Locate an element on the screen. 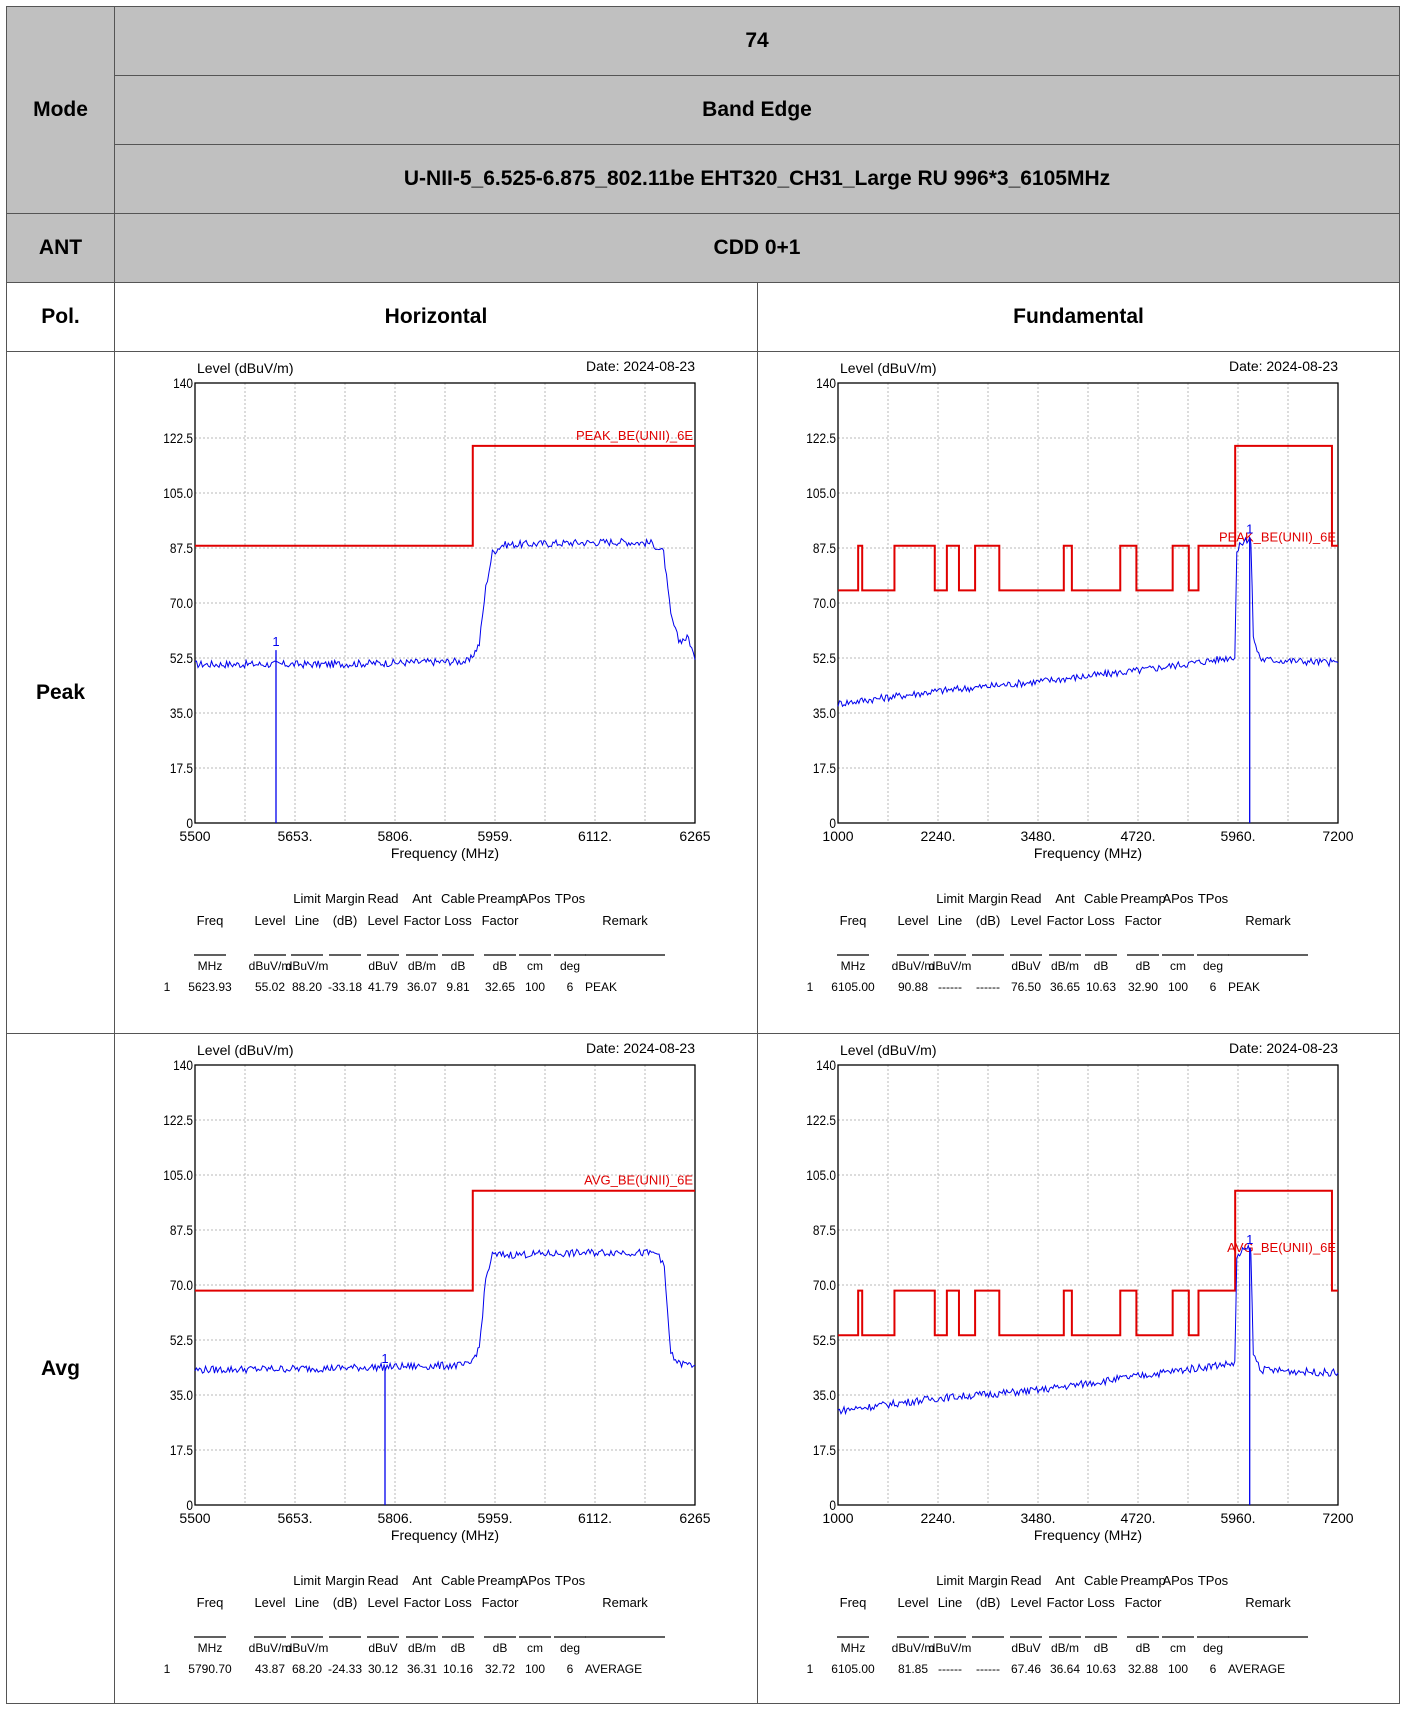 Image resolution: width=1405 pixels, height=1709 pixels. limit-line is located at coordinates (1088, 1262).